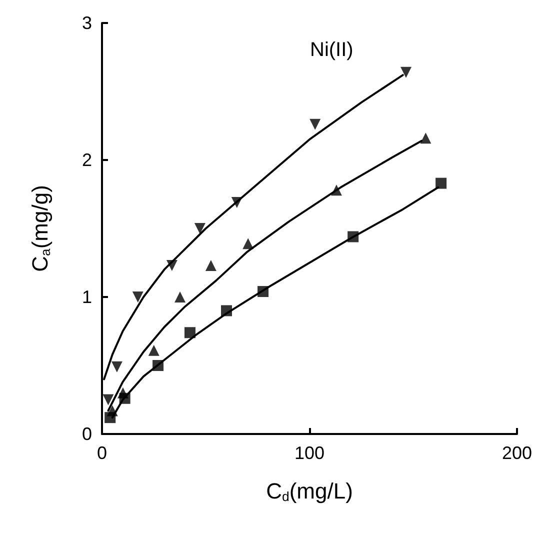 This screenshot has width=552, height=539. What do you see at coordinates (517, 453) in the screenshot?
I see `x-tick-label: 200` at bounding box center [517, 453].